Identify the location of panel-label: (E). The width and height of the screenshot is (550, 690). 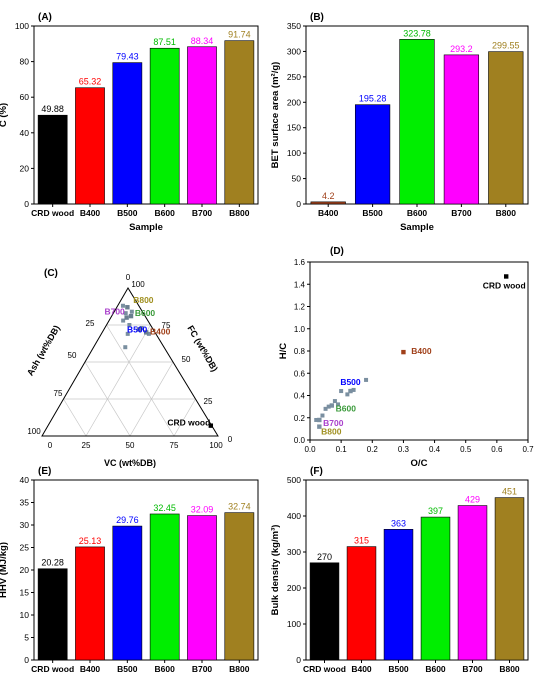
(44, 471).